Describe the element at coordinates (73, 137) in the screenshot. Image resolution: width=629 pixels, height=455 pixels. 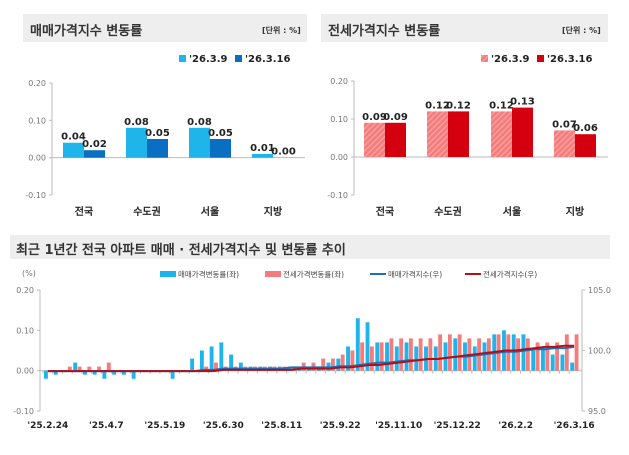
I see `data-label: 0.04` at that location.